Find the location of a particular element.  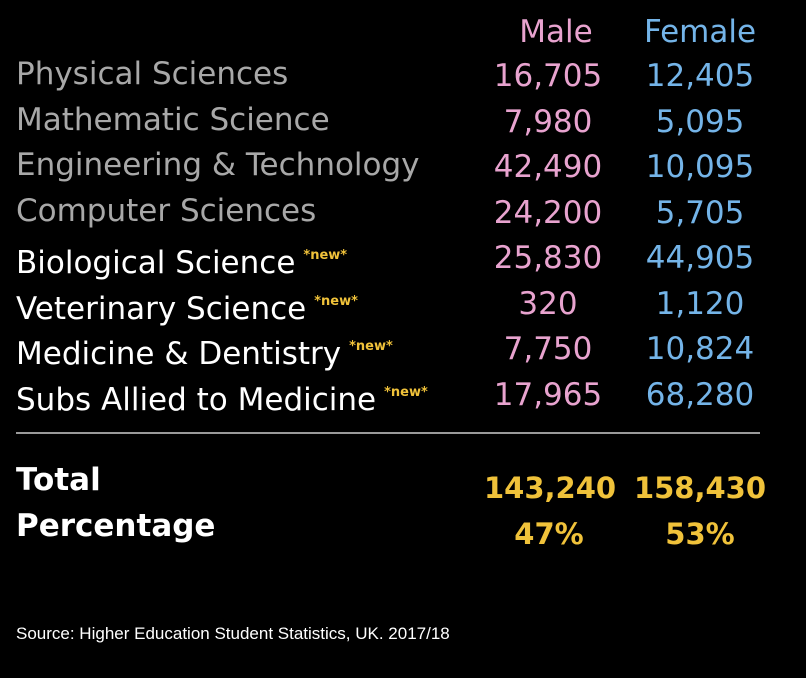

female-value: 10,824 is located at coordinates (700, 349).